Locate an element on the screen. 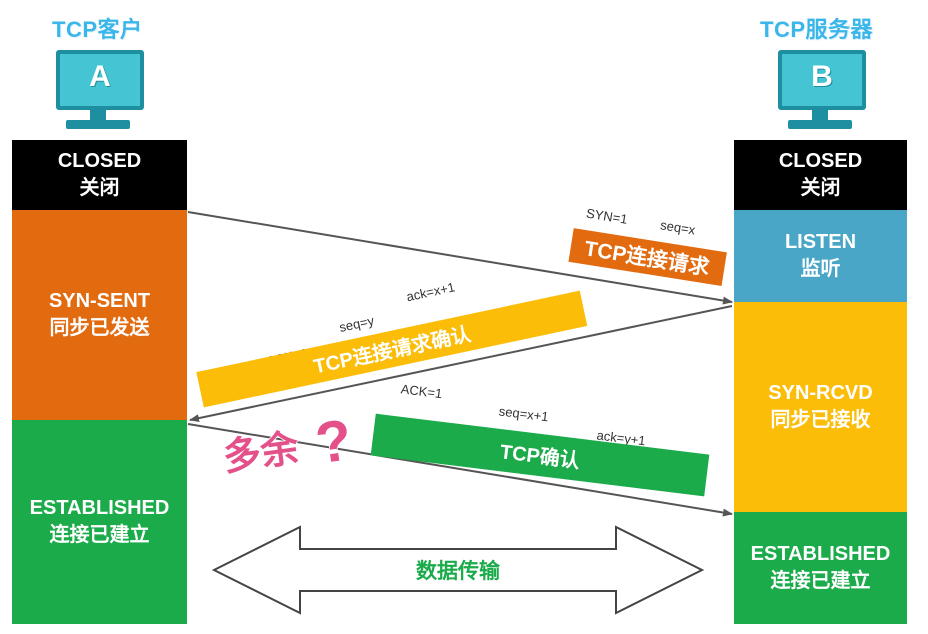 Image resolution: width=928 pixels, height=634 pixels. ack-field-ack-flag: ACK=1 is located at coordinates (421, 391).